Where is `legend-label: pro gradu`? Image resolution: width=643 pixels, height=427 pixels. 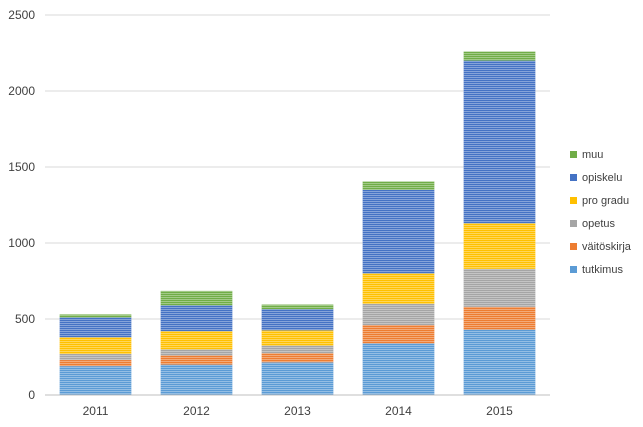 legend-label: pro gradu is located at coordinates (605, 201).